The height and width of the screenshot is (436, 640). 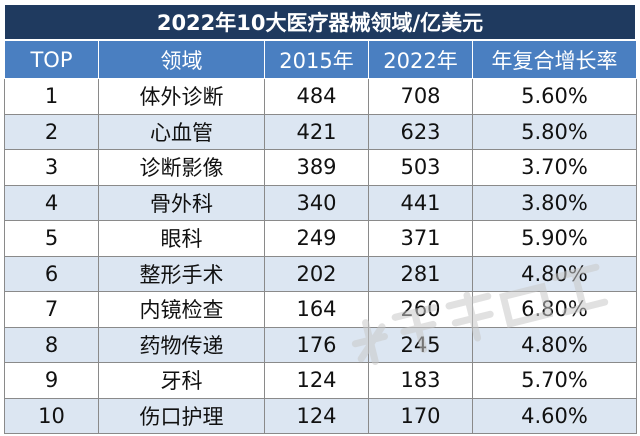 I want to click on value-2022-cell: 441, so click(x=420, y=202).